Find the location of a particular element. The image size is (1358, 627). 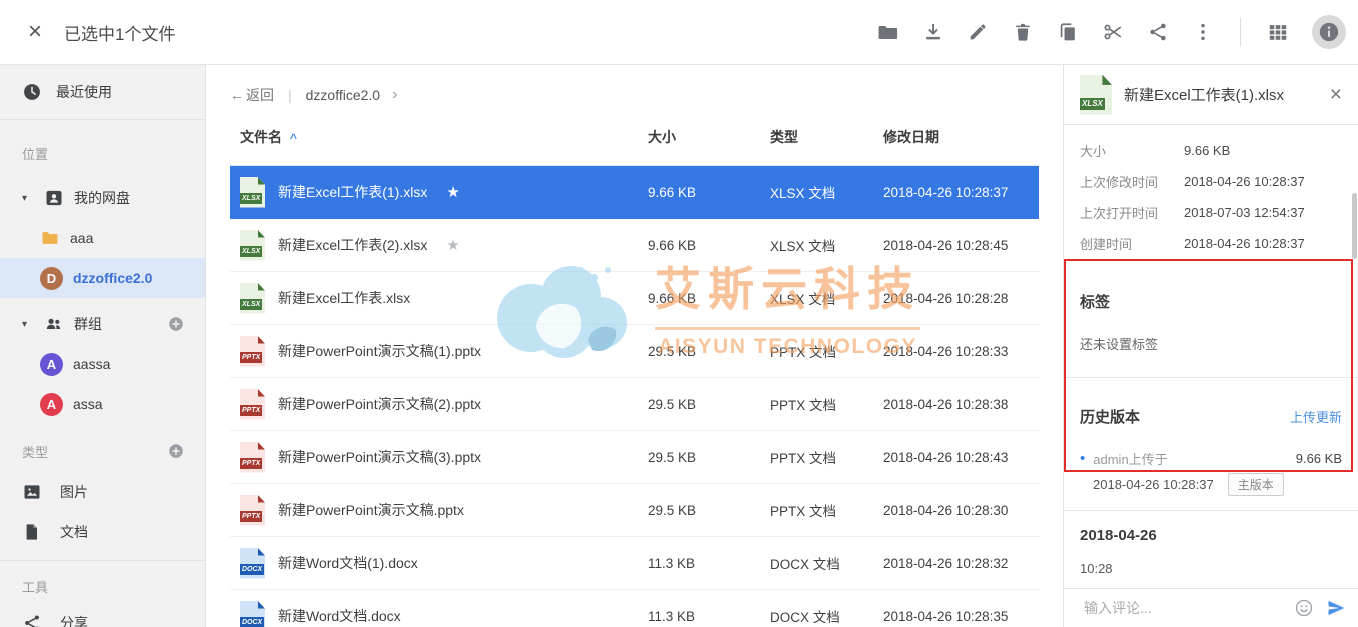

breadcrumb-current-folder: dzzoffice2.0 is located at coordinates (343, 95).